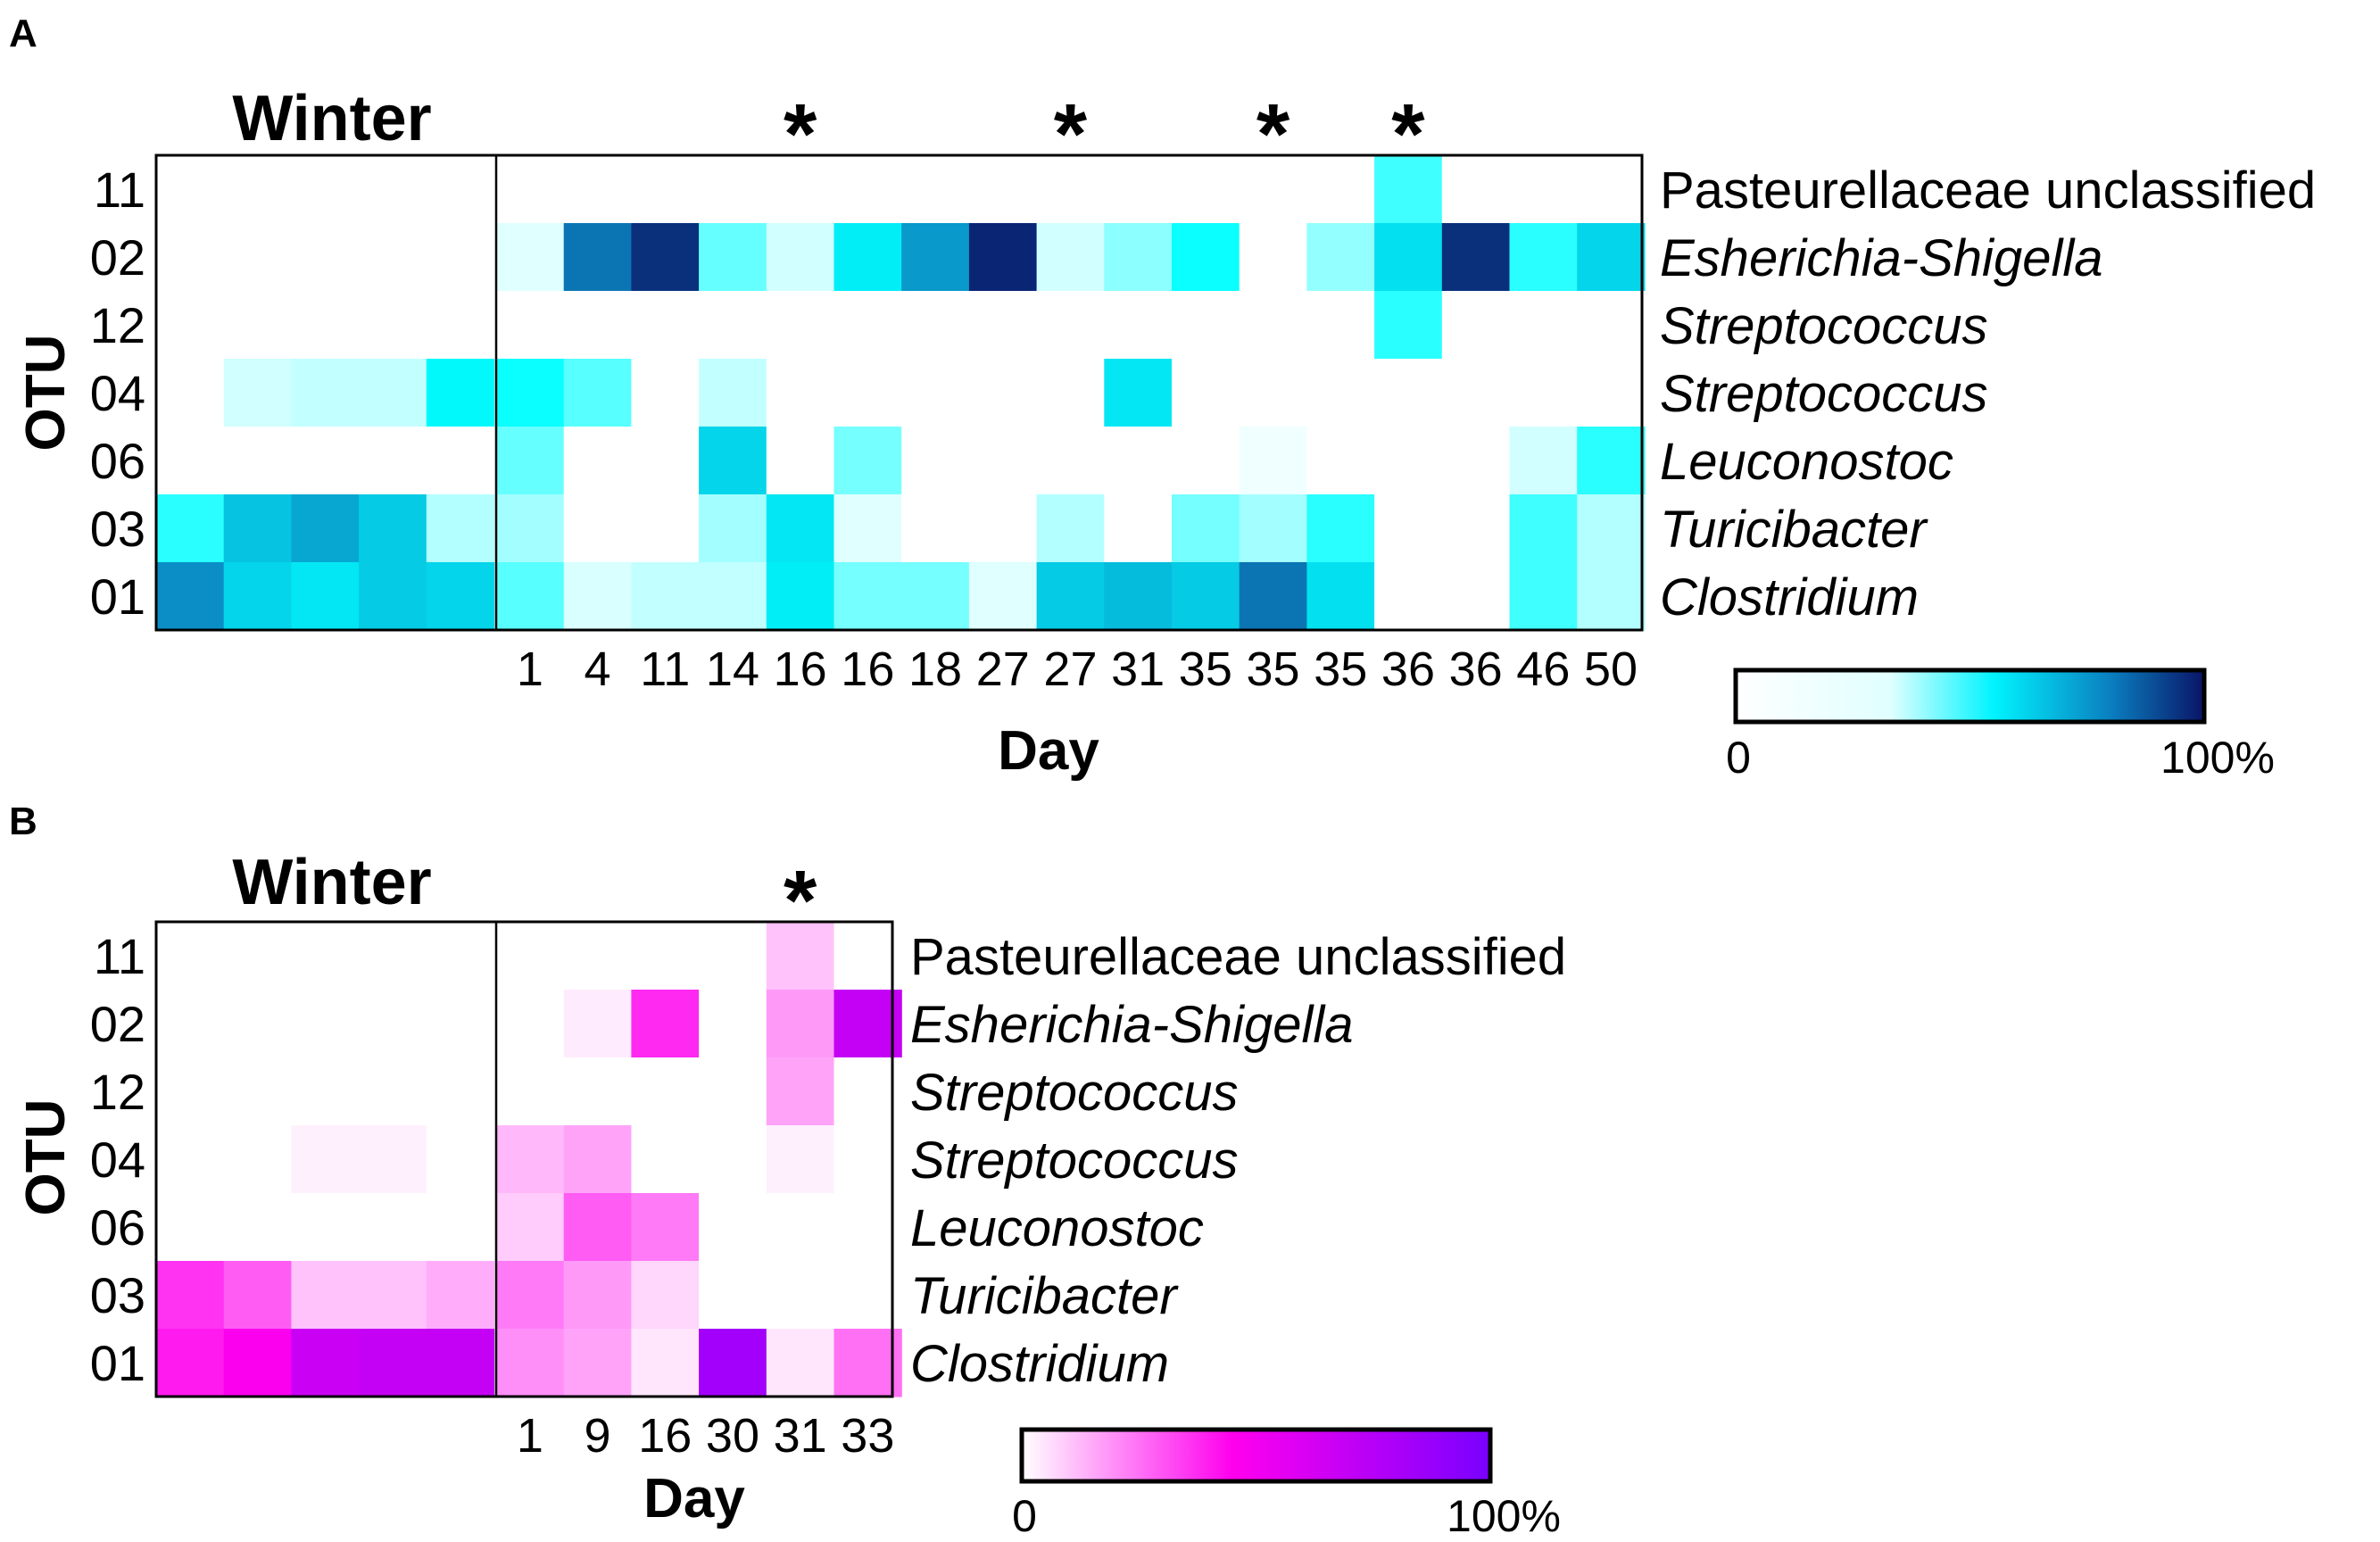 The width and height of the screenshot is (2380, 1542). Describe the element at coordinates (46, 1158) in the screenshot. I see `y-axis-title: OTU` at that location.